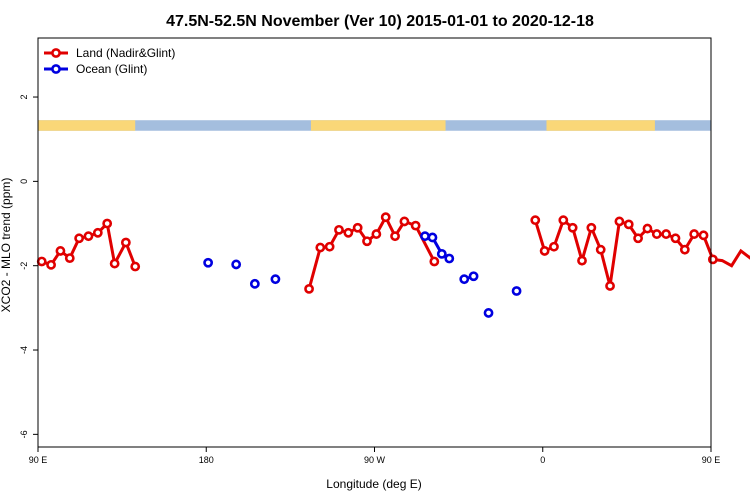 The height and width of the screenshot is (500, 750). I want to click on legend: Land (Nadir&Glint) Ocean (Glint), so click(109, 61).